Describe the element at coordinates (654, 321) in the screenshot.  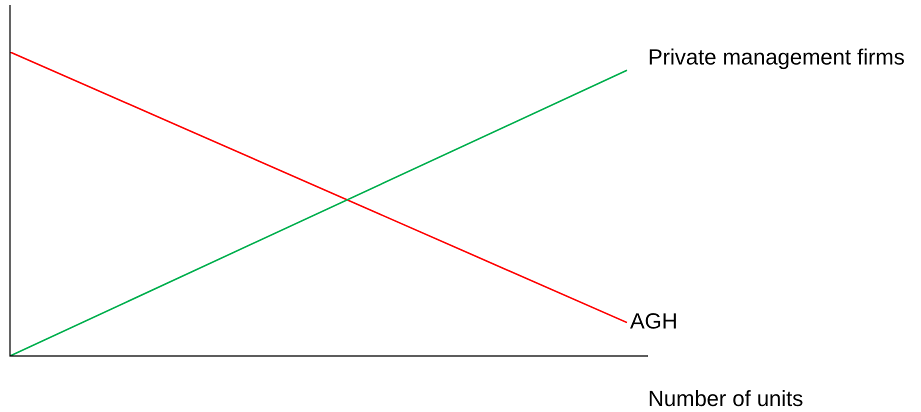
I see `series-label: AGH` at that location.